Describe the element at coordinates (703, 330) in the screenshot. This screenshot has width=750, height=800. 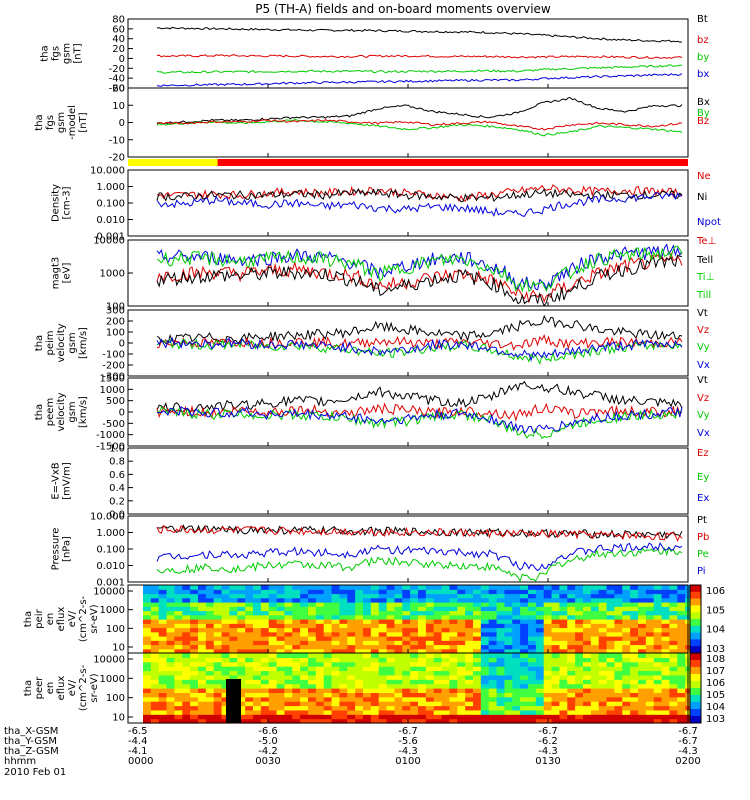
I see `legend-Vz: Vz` at that location.